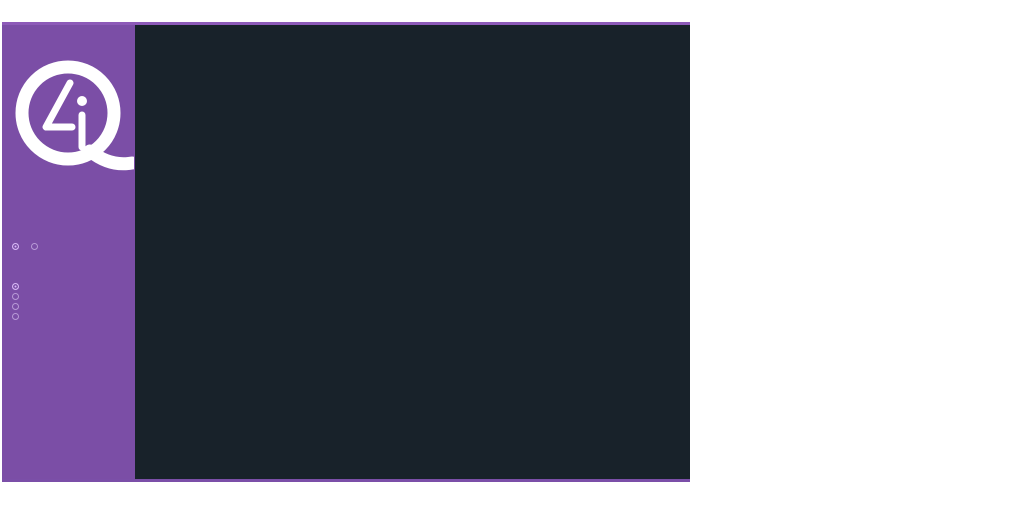 The height and width of the screenshot is (507, 1024). I want to click on radio-local-csv, so click(17, 296).